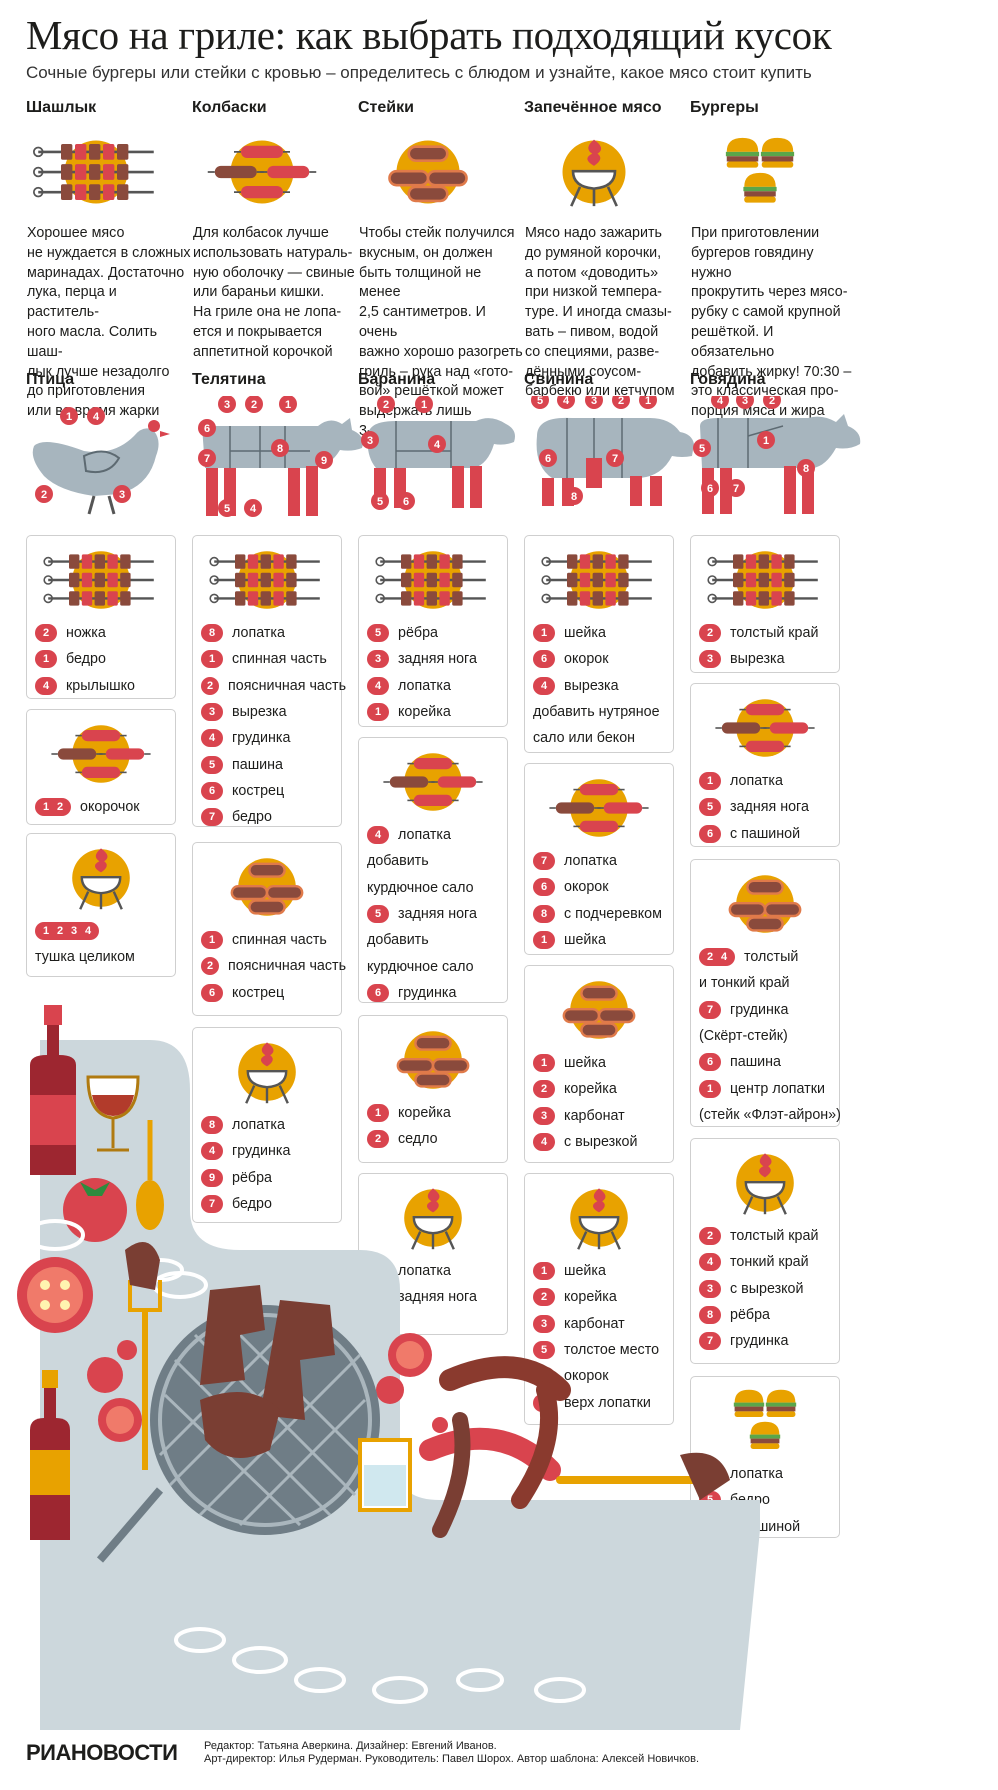 Image resolution: width=998 pixels, height=1790 pixels. I want to click on cut-card: 1 2 окорочок, so click(101, 767).